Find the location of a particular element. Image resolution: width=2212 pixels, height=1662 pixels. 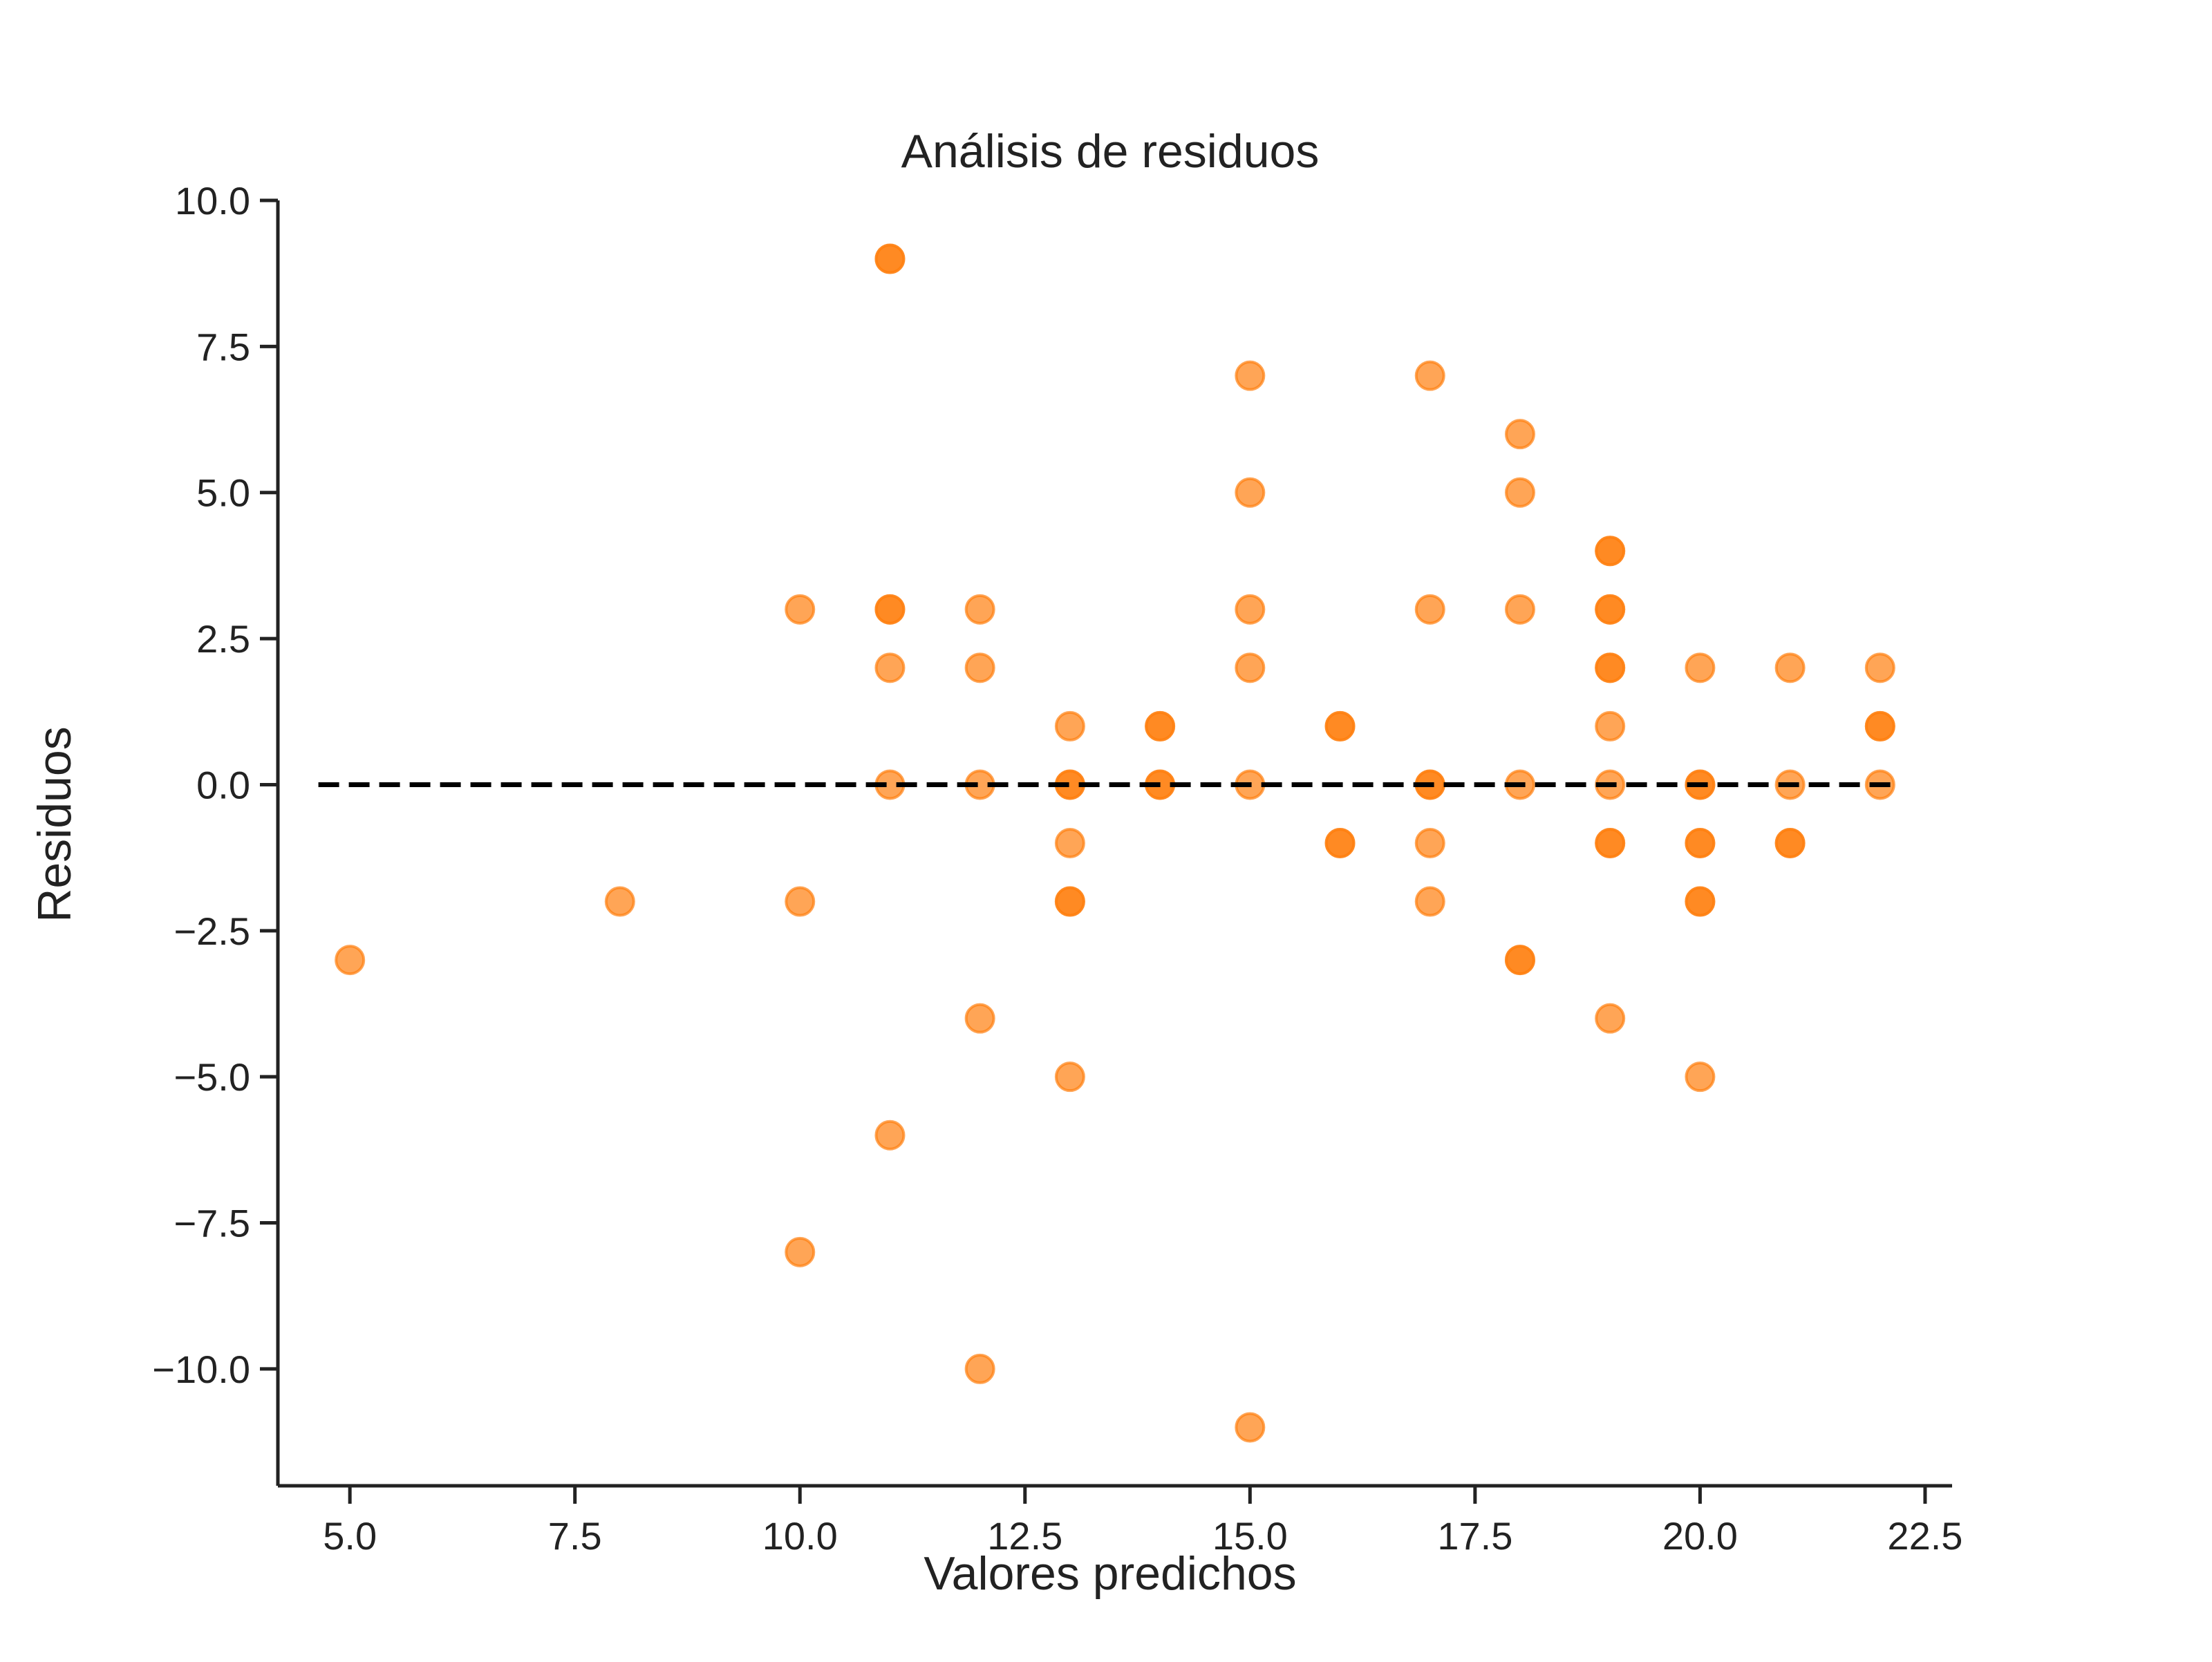

y-tick-label: −2.5 is located at coordinates (212, 931).